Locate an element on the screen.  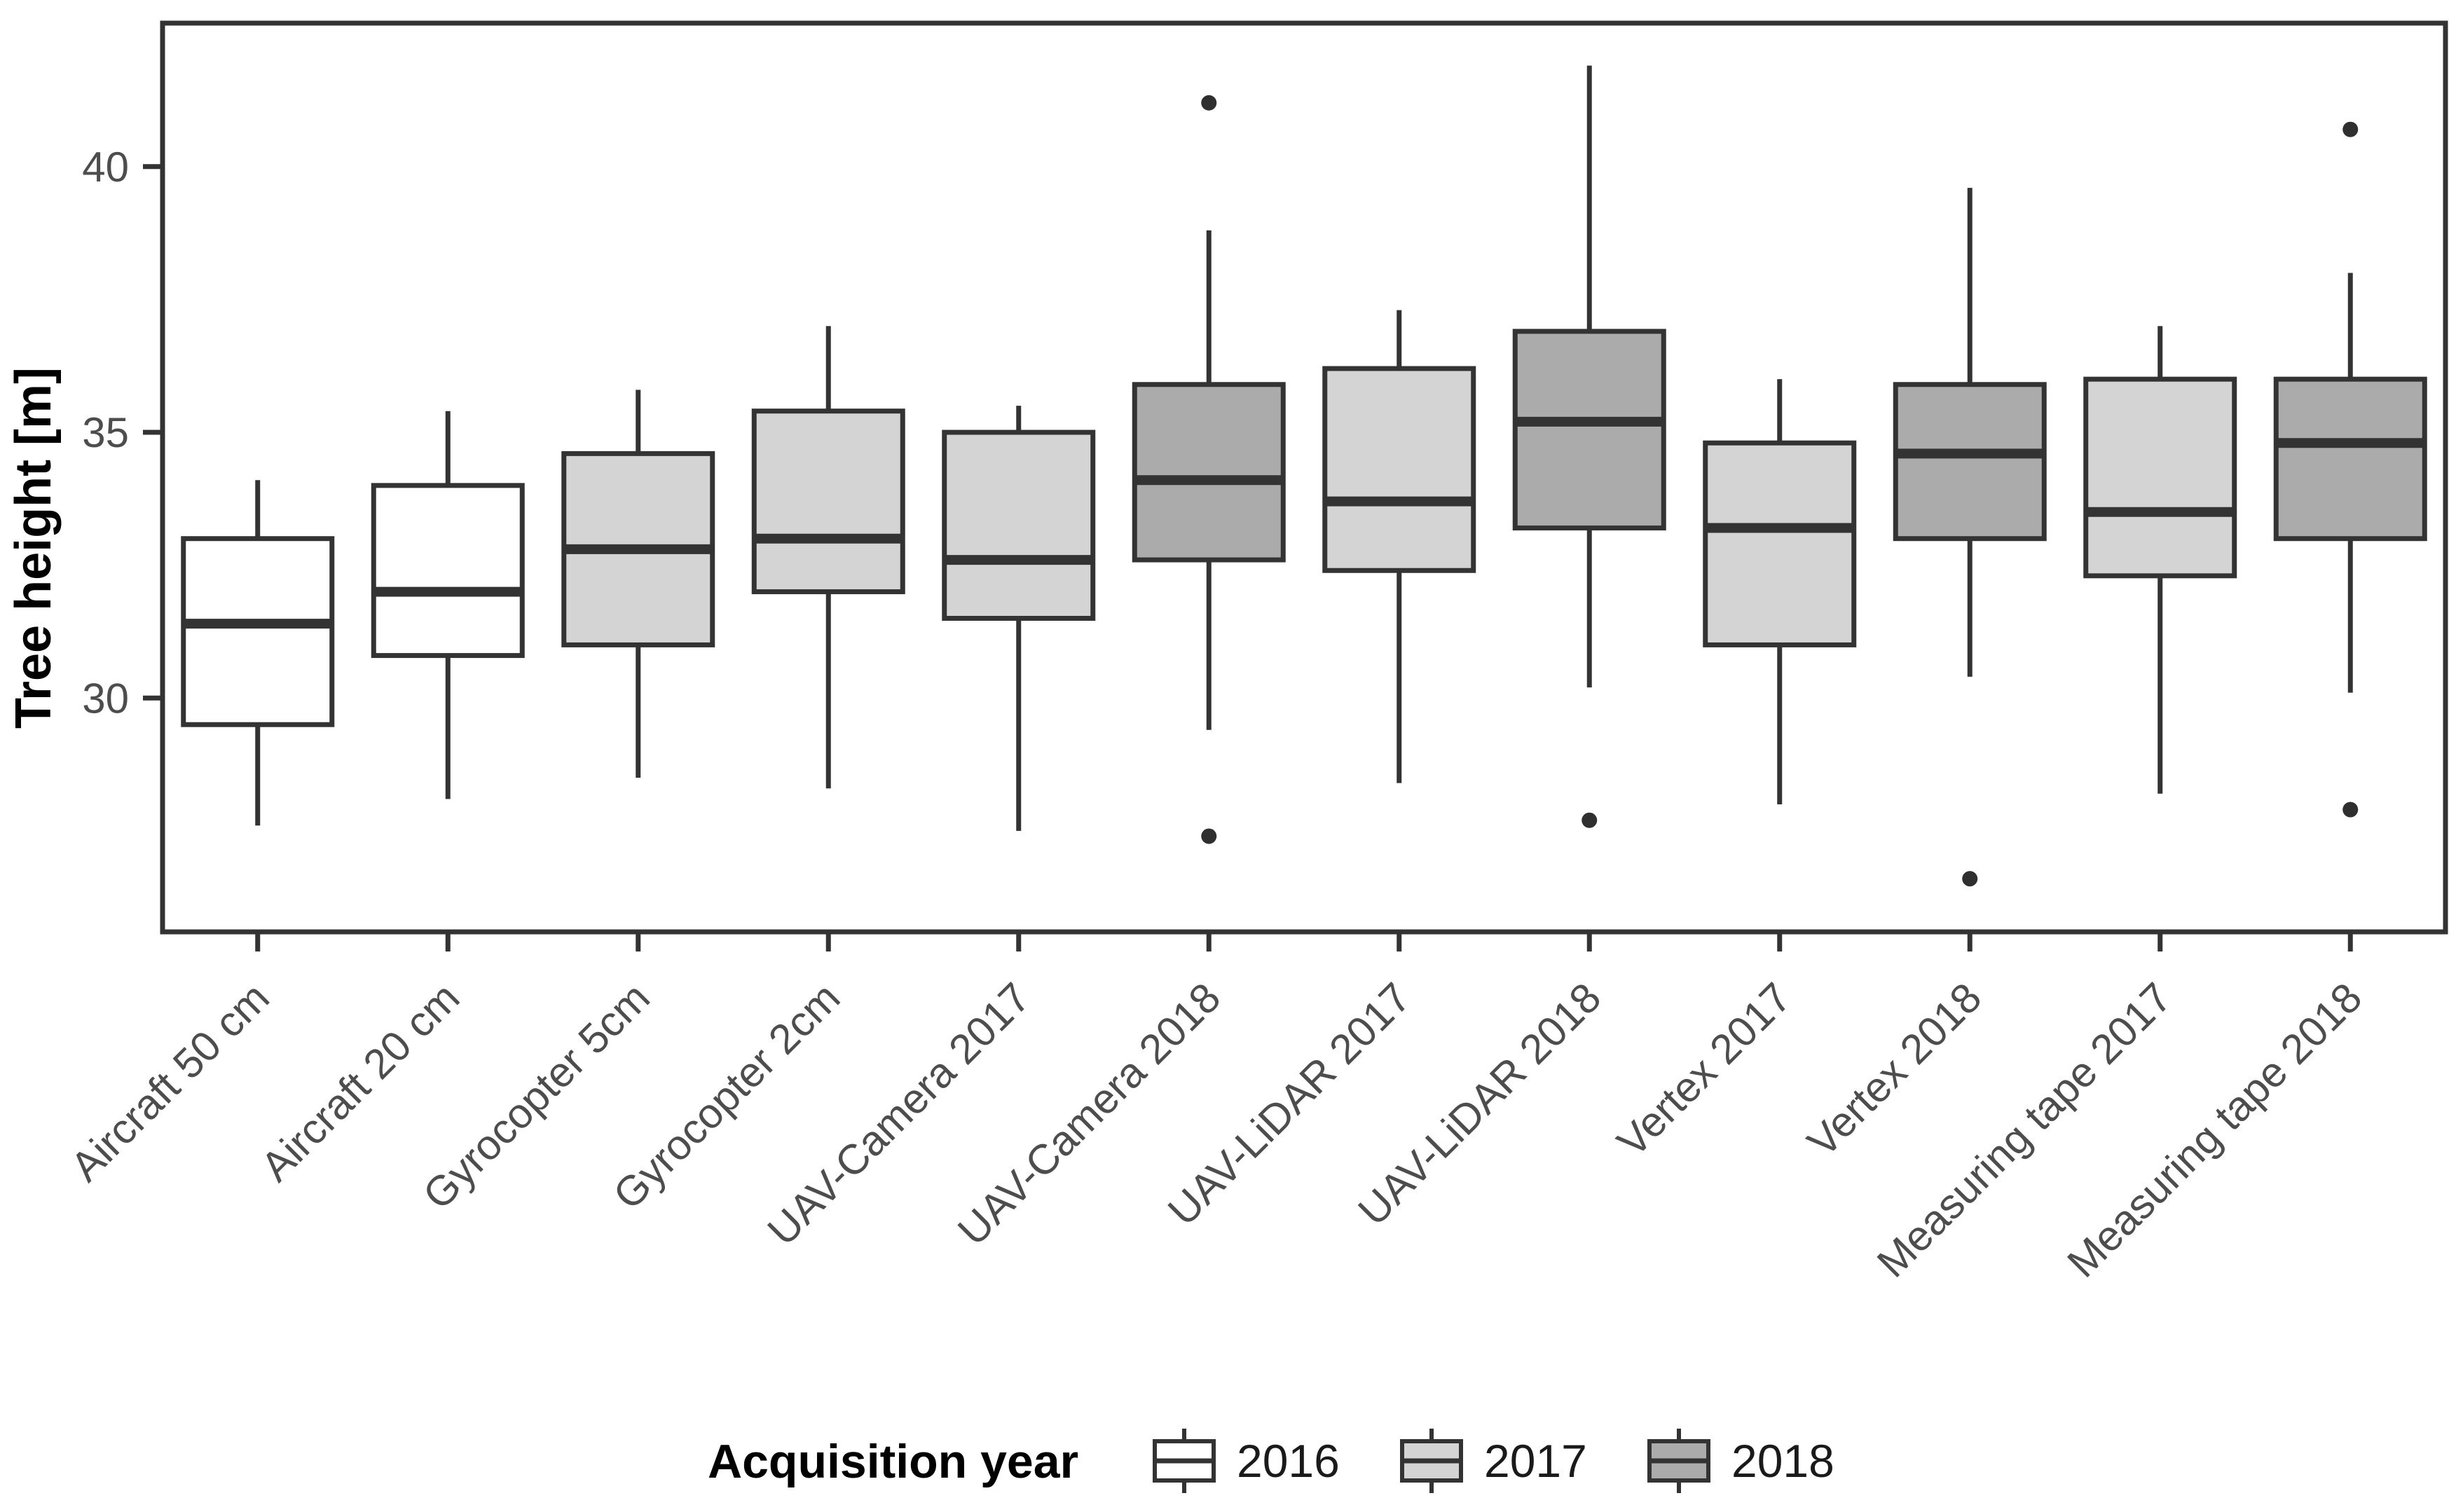
box-aircraft-20-cm is located at coordinates (448, 571).